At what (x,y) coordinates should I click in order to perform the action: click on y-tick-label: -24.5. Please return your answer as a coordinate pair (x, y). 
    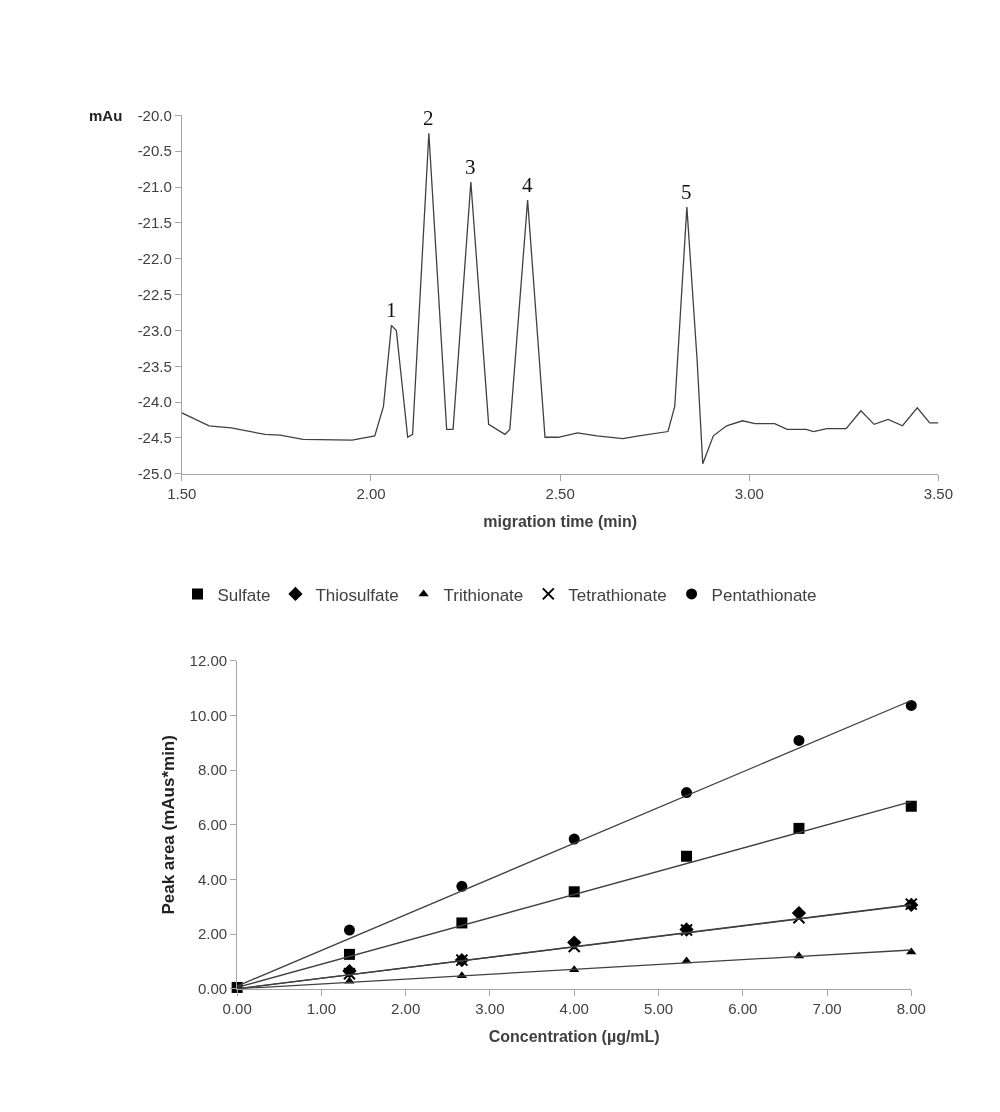
    Looking at the image, I should click on (154, 438).